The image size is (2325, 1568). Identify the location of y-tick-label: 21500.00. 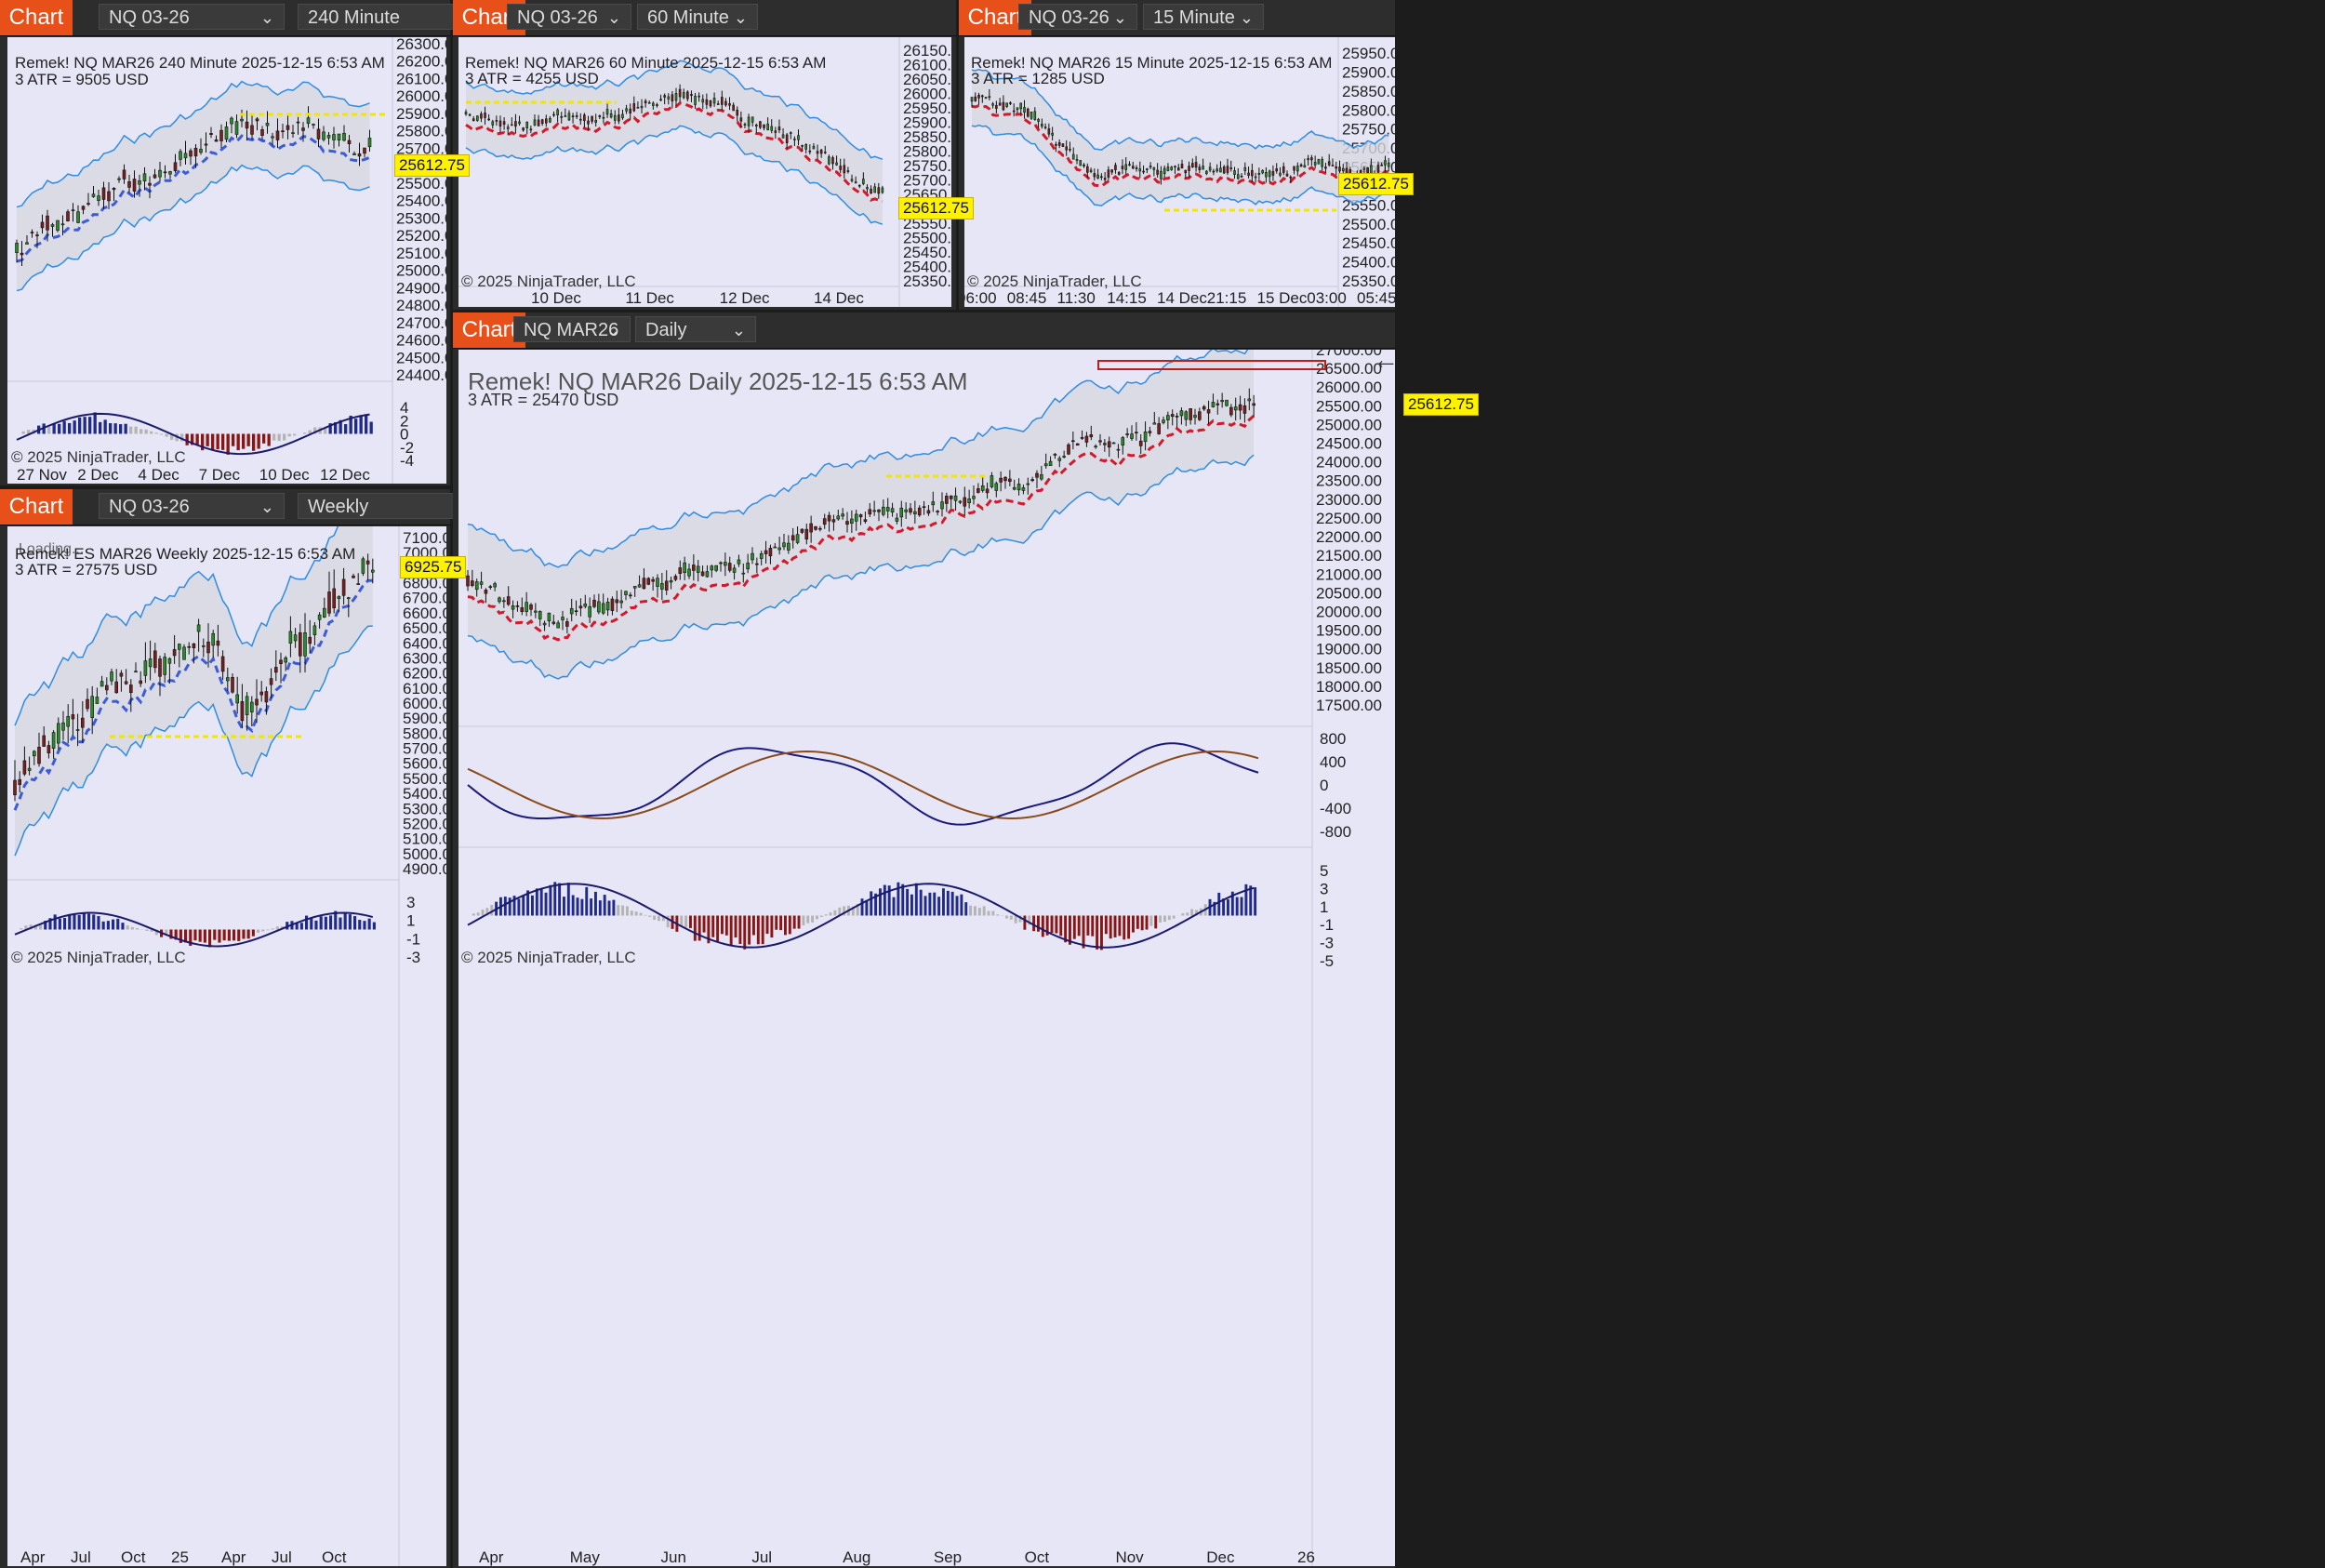
(1349, 556).